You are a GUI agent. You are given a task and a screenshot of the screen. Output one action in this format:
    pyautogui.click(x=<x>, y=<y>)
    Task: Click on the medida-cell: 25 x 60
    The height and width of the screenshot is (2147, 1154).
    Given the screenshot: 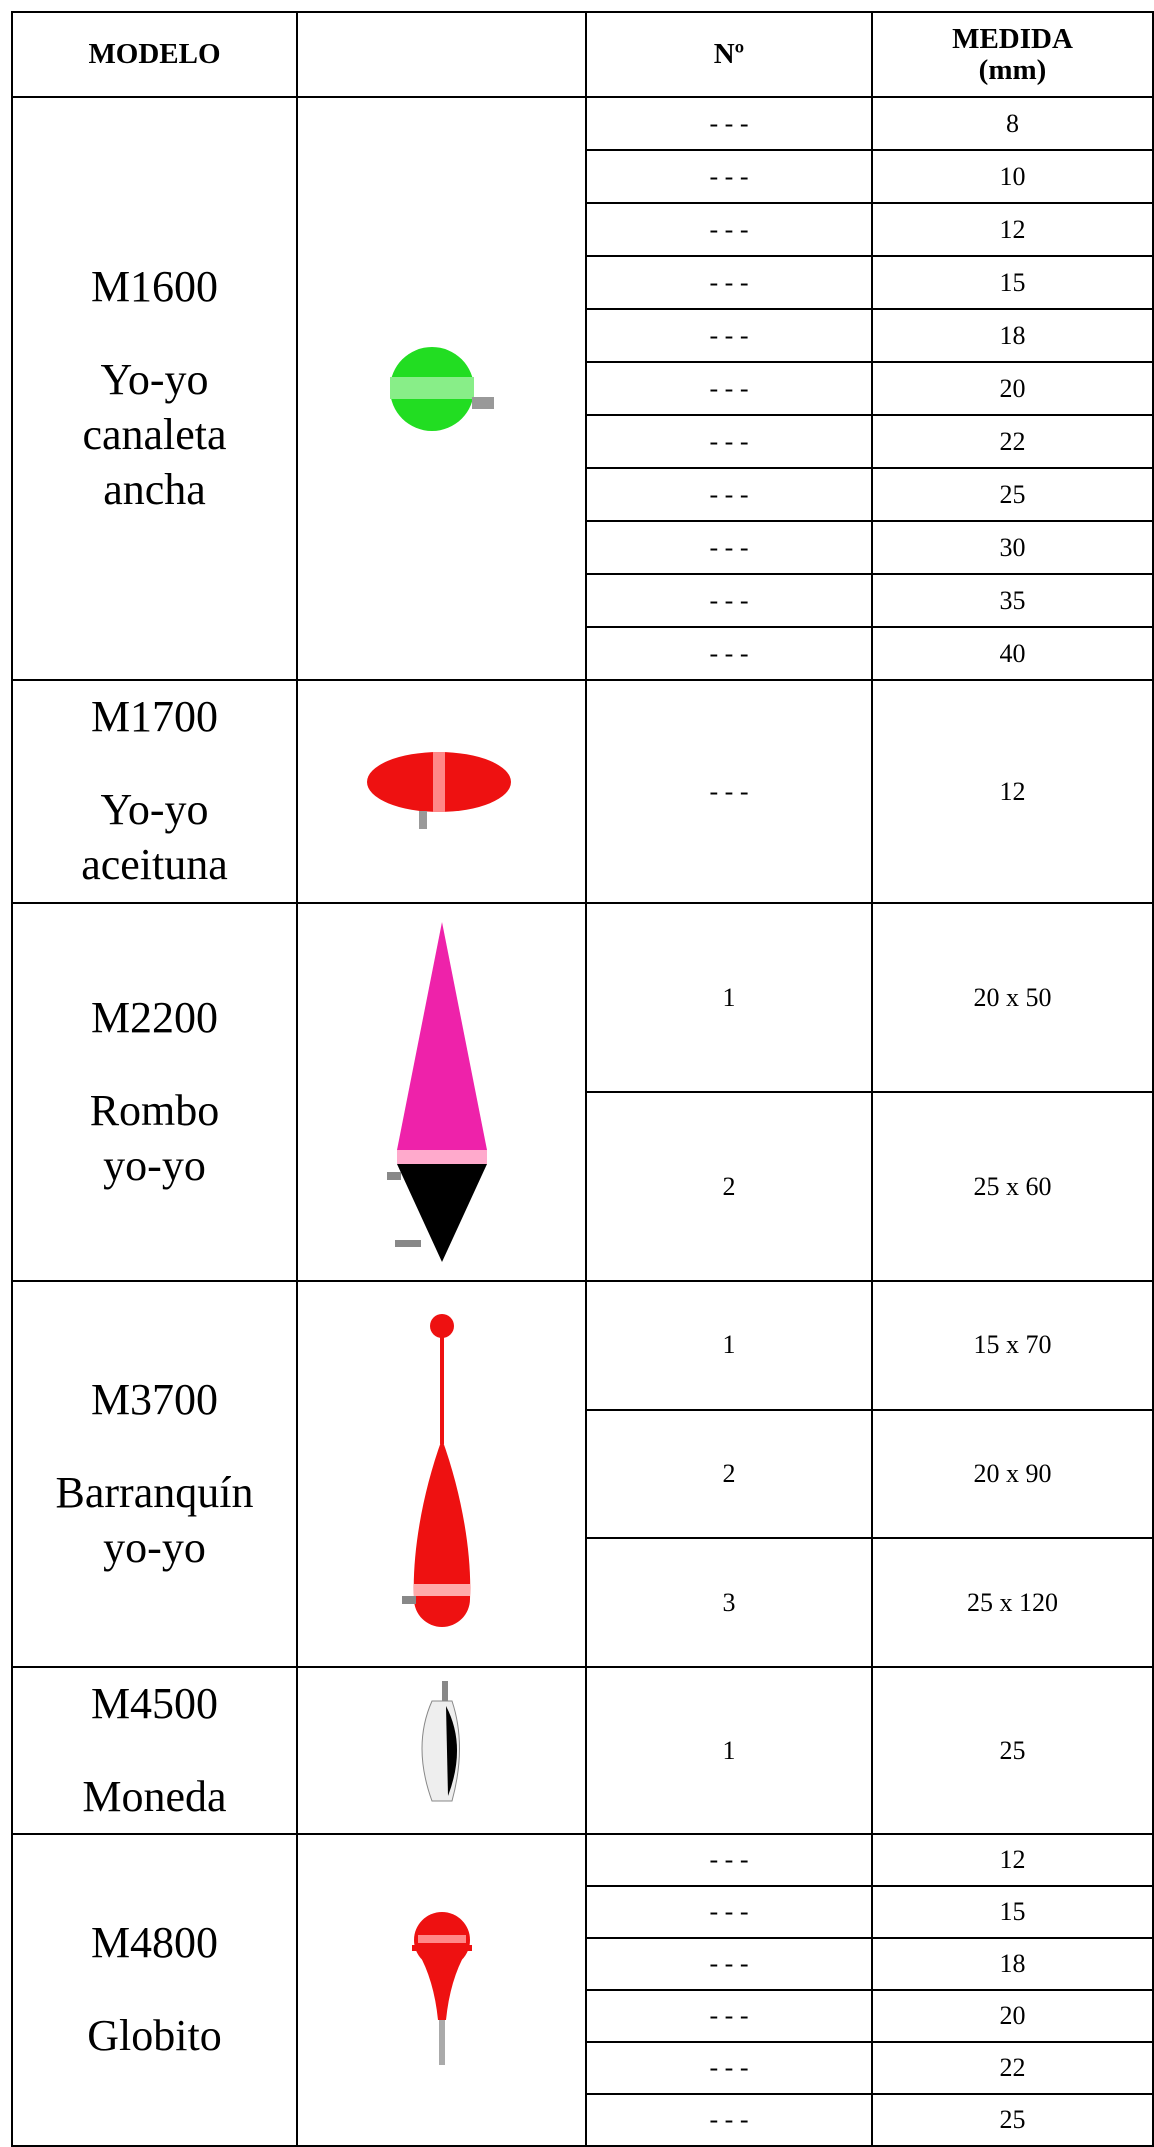 What is the action you would take?
    pyautogui.click(x=1012, y=1186)
    